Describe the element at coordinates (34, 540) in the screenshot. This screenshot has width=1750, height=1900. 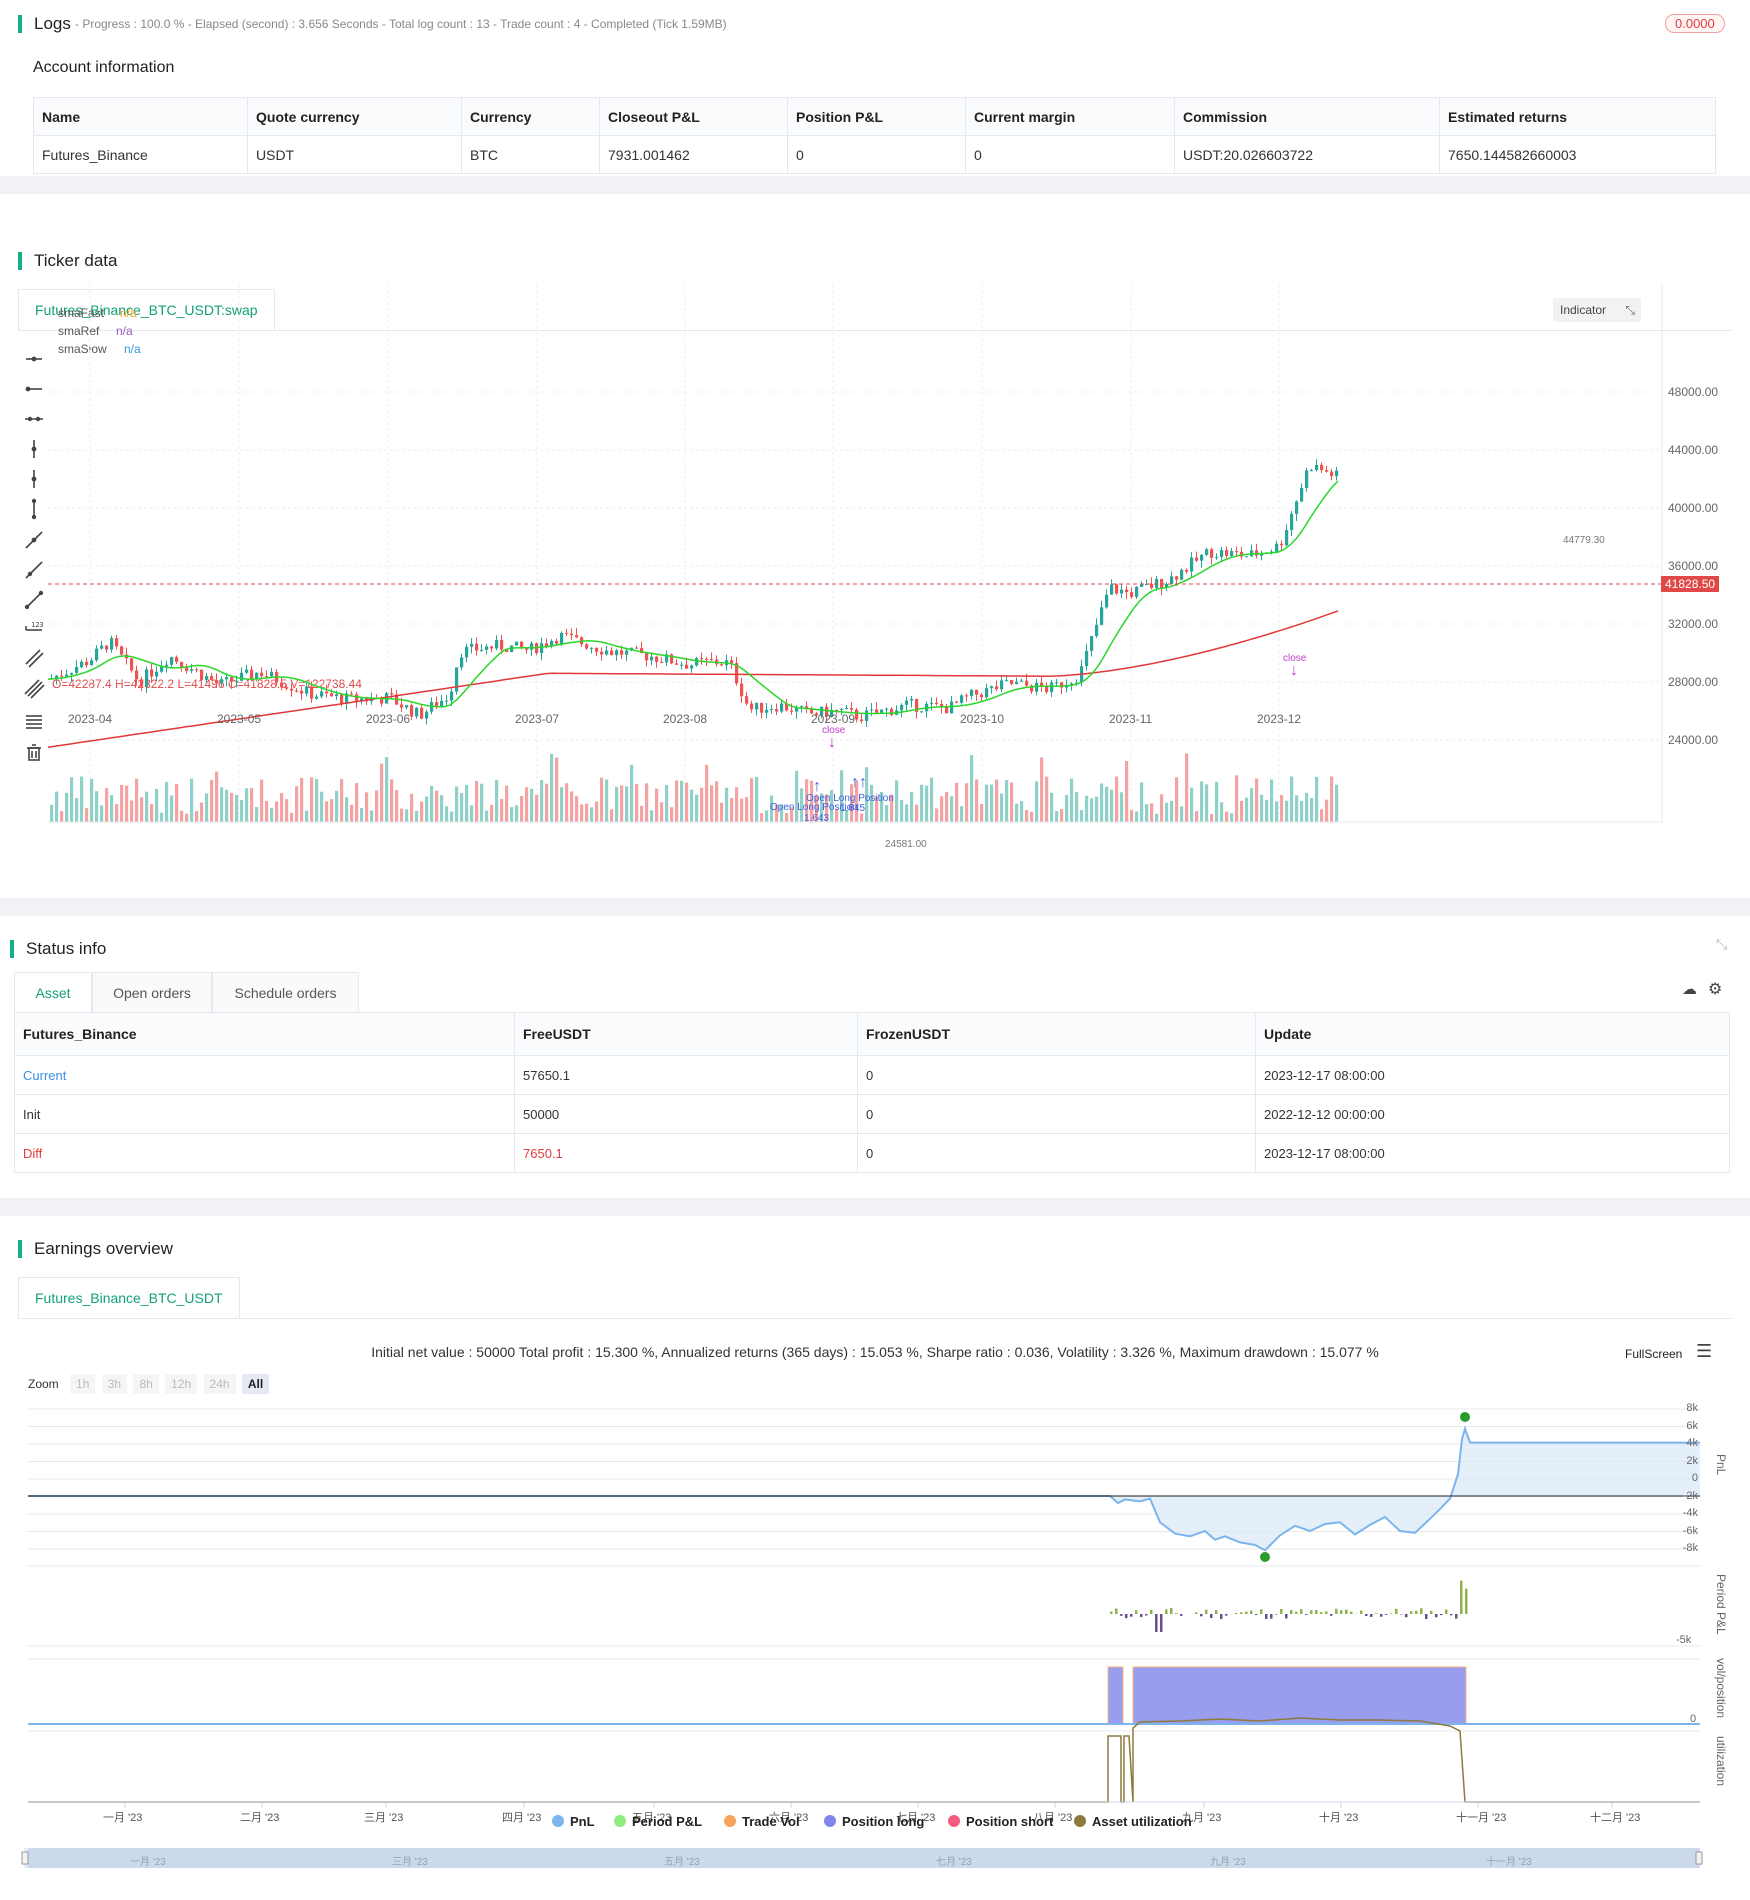
I see `trend-line-icon` at that location.